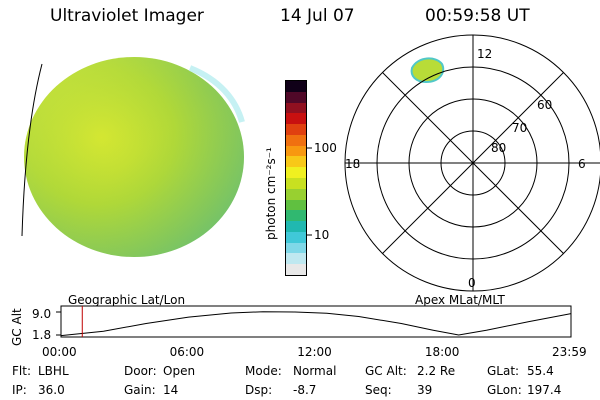  I want to click on info-label: GLat:, so click(503, 371).